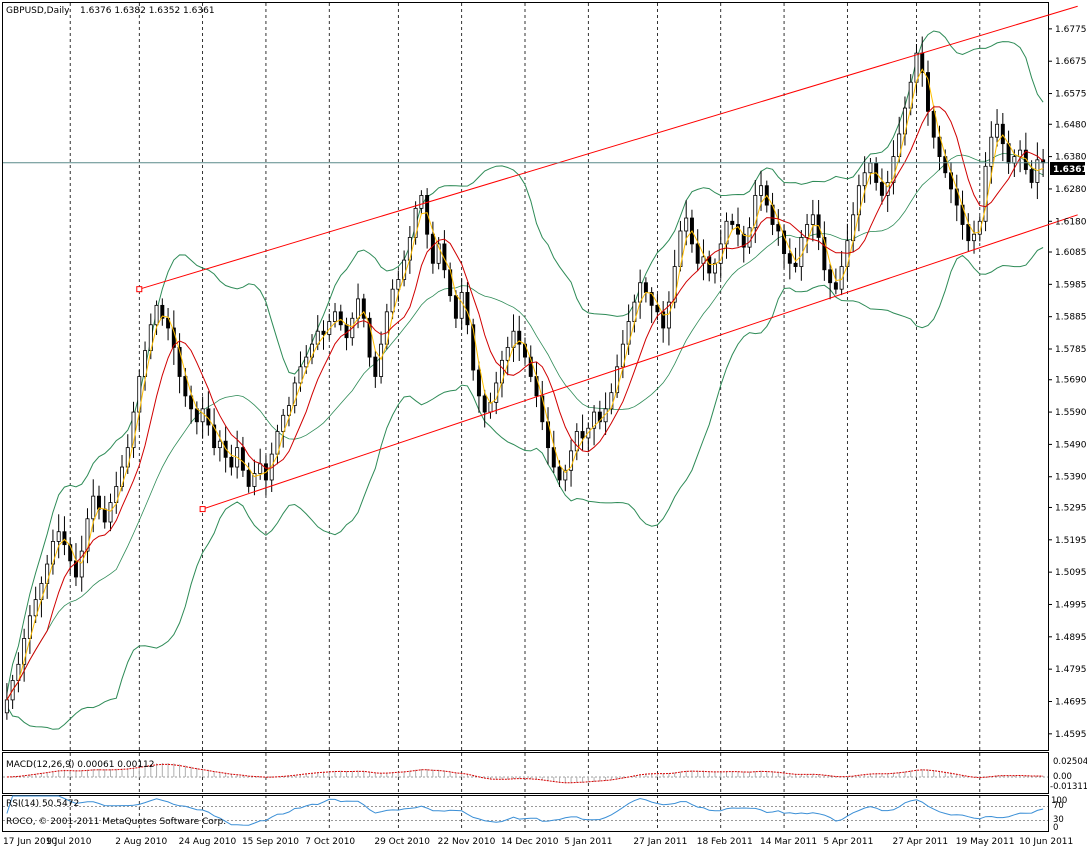  I want to click on rsi-axis-0: 0, so click(1055, 828).